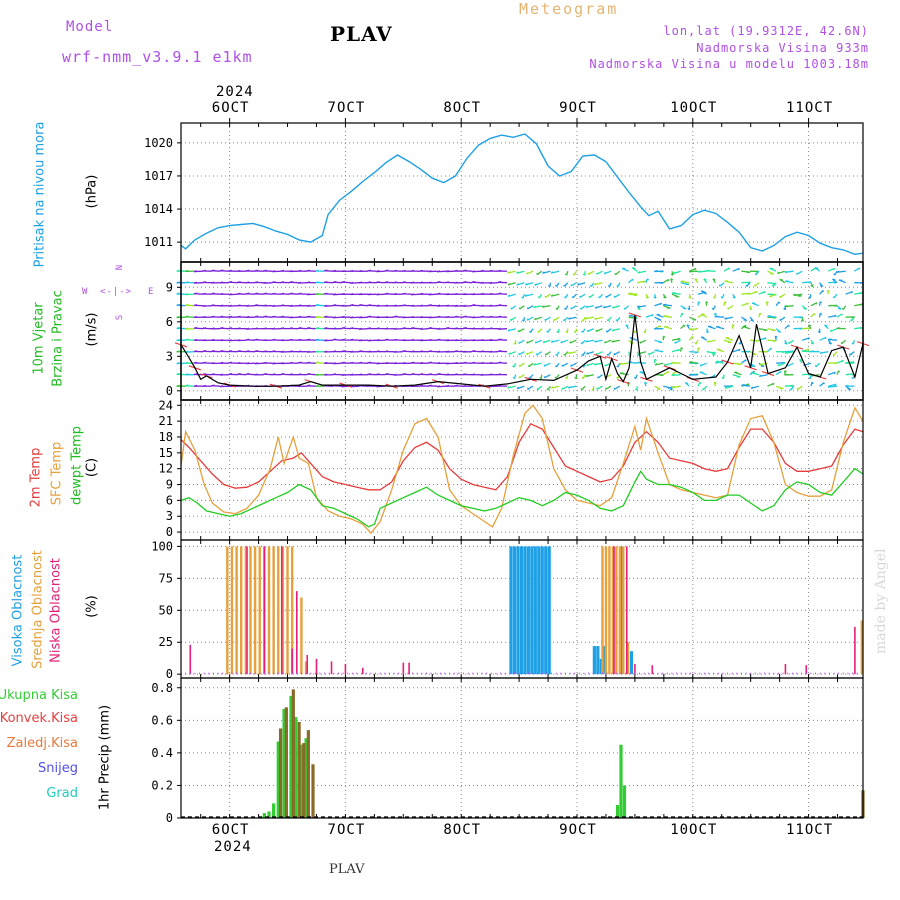 The width and height of the screenshot is (900, 900). I want to click on x-tick-label: 10OCT, so click(694, 108).